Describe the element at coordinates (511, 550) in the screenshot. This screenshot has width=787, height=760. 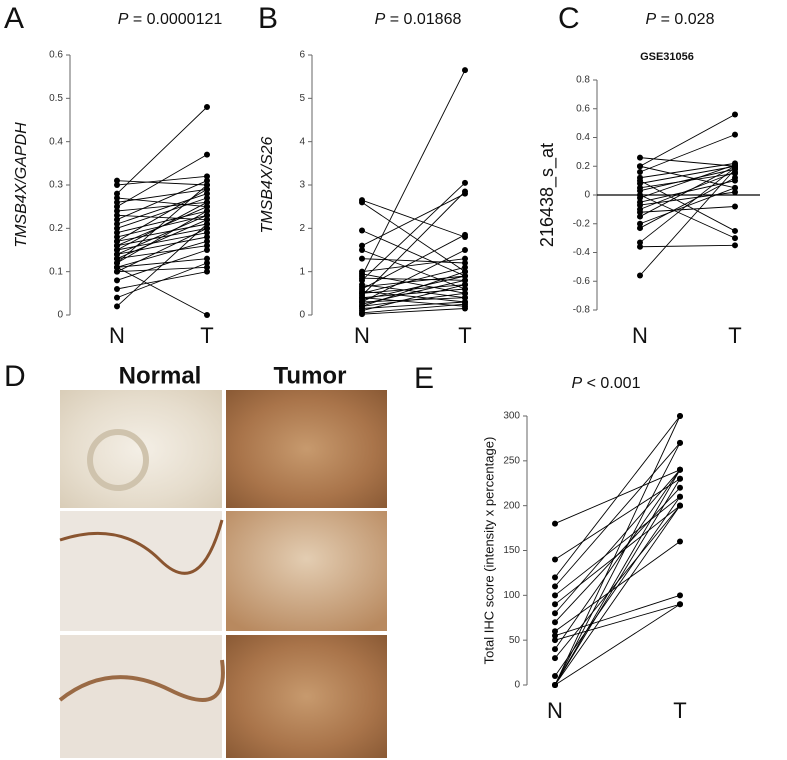
I see `y-tick-label: 150` at that location.